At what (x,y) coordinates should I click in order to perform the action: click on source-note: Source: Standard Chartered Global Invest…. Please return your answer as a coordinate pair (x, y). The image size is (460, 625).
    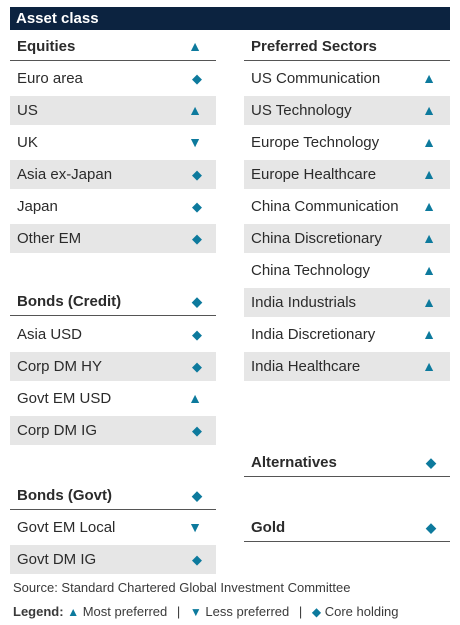
    Looking at the image, I should click on (182, 587).